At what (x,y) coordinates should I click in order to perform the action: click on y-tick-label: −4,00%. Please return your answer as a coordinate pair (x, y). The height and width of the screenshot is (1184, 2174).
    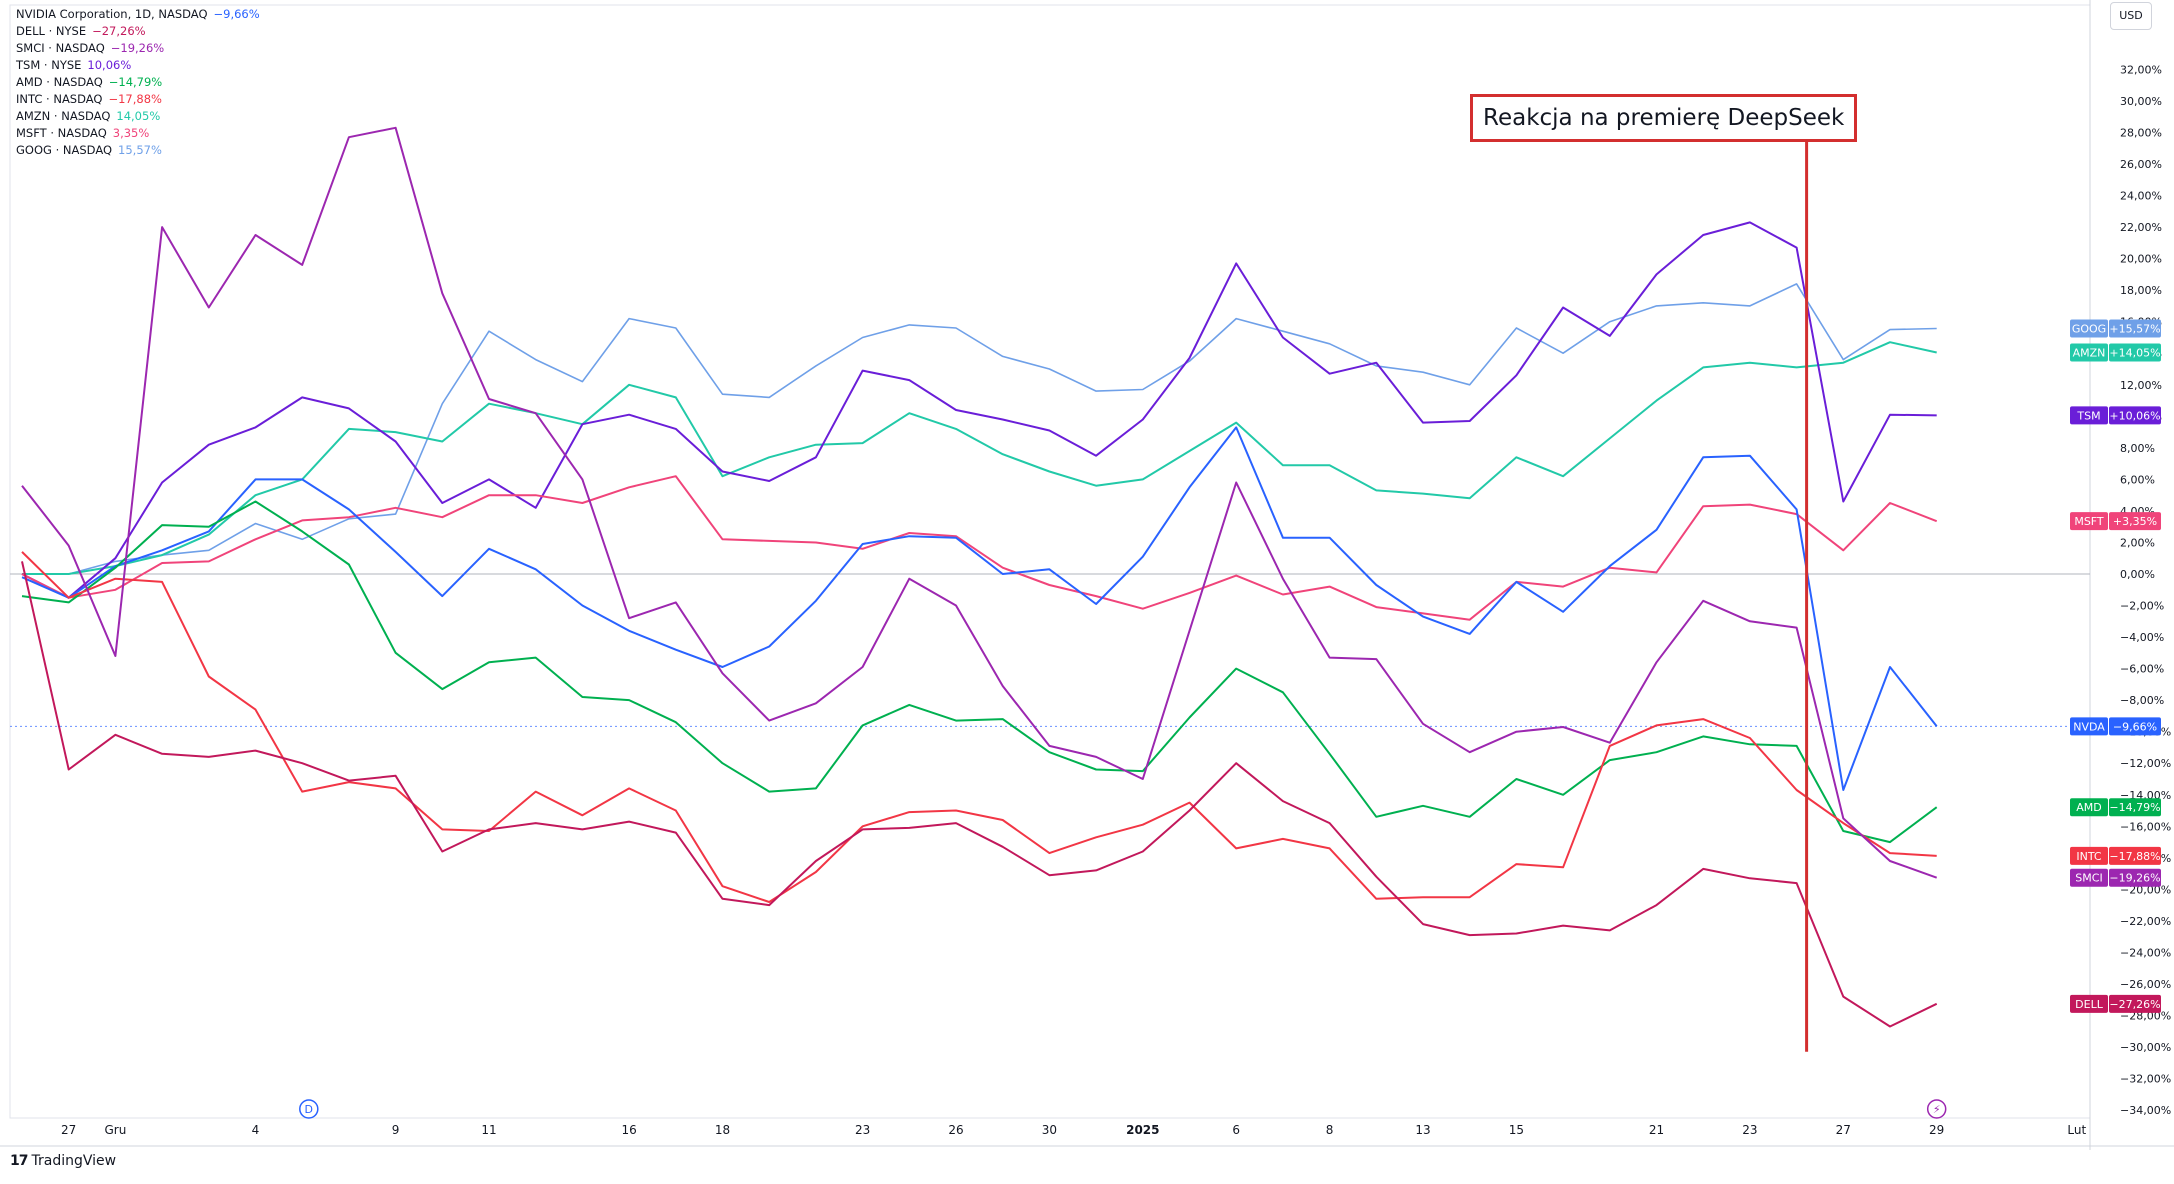
    Looking at the image, I should click on (2142, 637).